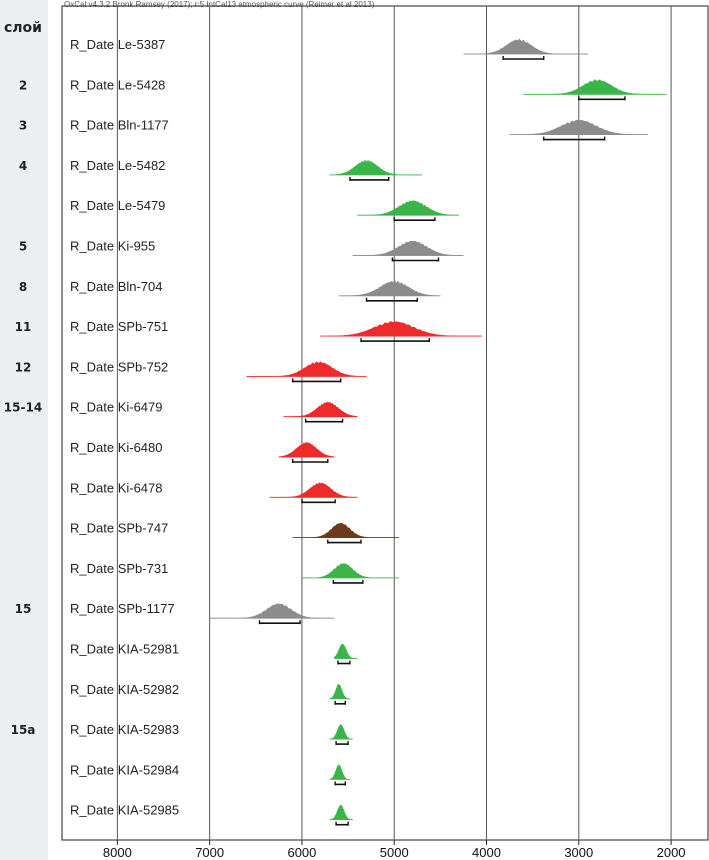 The width and height of the screenshot is (709, 860). Describe the element at coordinates (23, 126) in the screenshot. I see `layer-label: 3` at that location.